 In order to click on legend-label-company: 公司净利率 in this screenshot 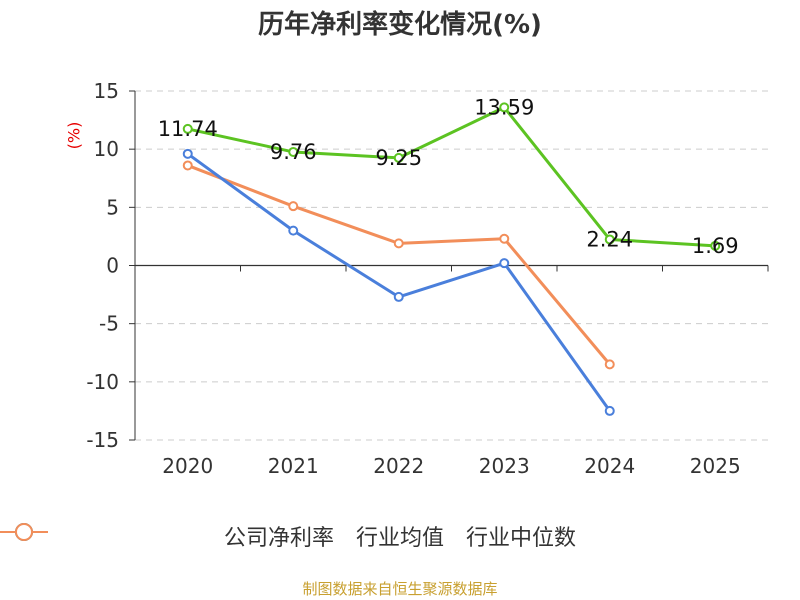, I will do `click(278, 538)`.